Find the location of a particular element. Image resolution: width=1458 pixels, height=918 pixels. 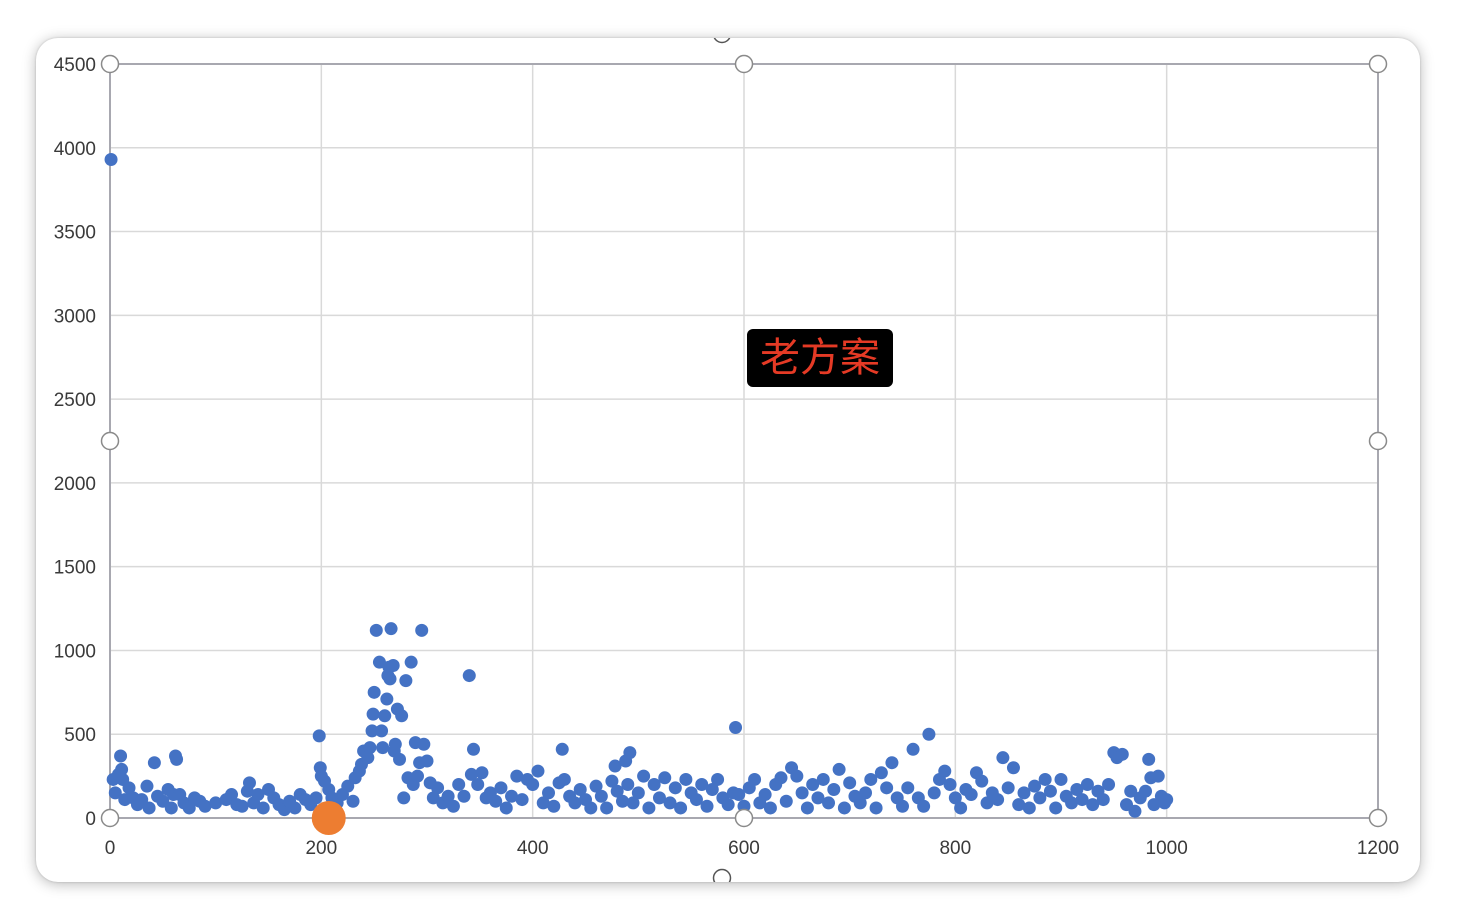

y-tick-label: 0 is located at coordinates (90, 819).